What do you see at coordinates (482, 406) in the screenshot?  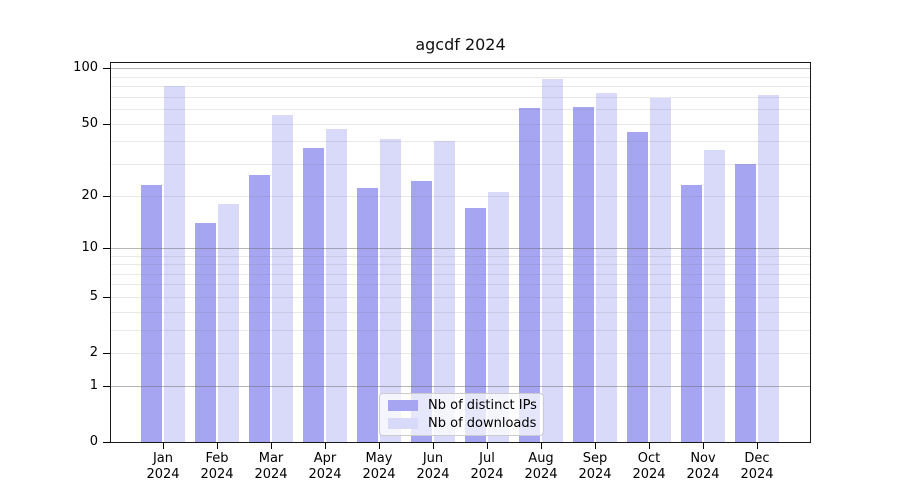 I see `legend-label-distinct-ips: Nb of distinct IPs` at bounding box center [482, 406].